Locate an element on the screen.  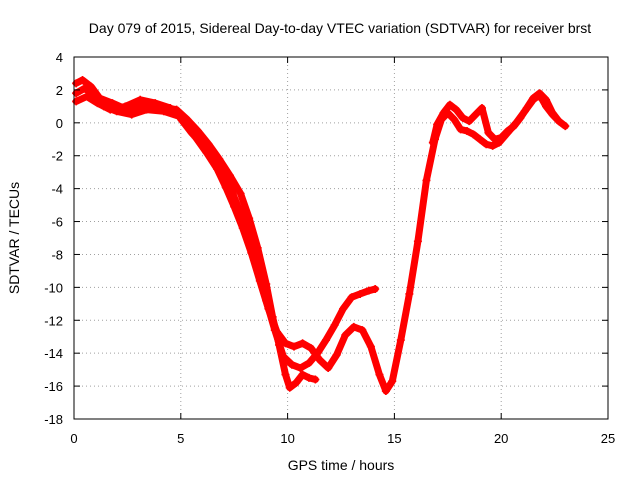
y-tick-label: -2 is located at coordinates (57, 156).